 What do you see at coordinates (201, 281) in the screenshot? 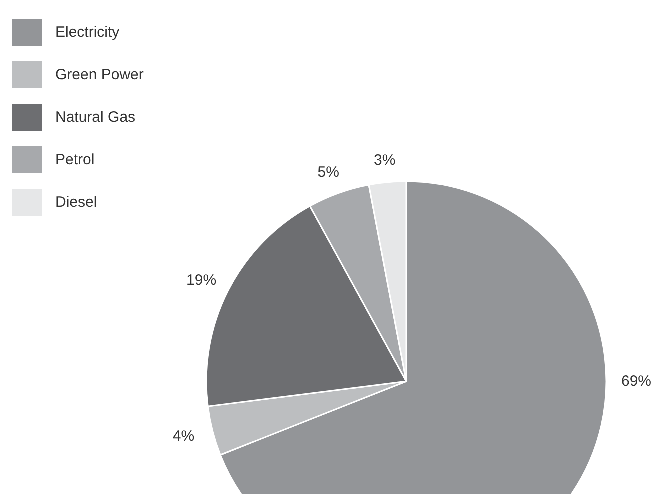
I see `data-label: 19%` at bounding box center [201, 281].